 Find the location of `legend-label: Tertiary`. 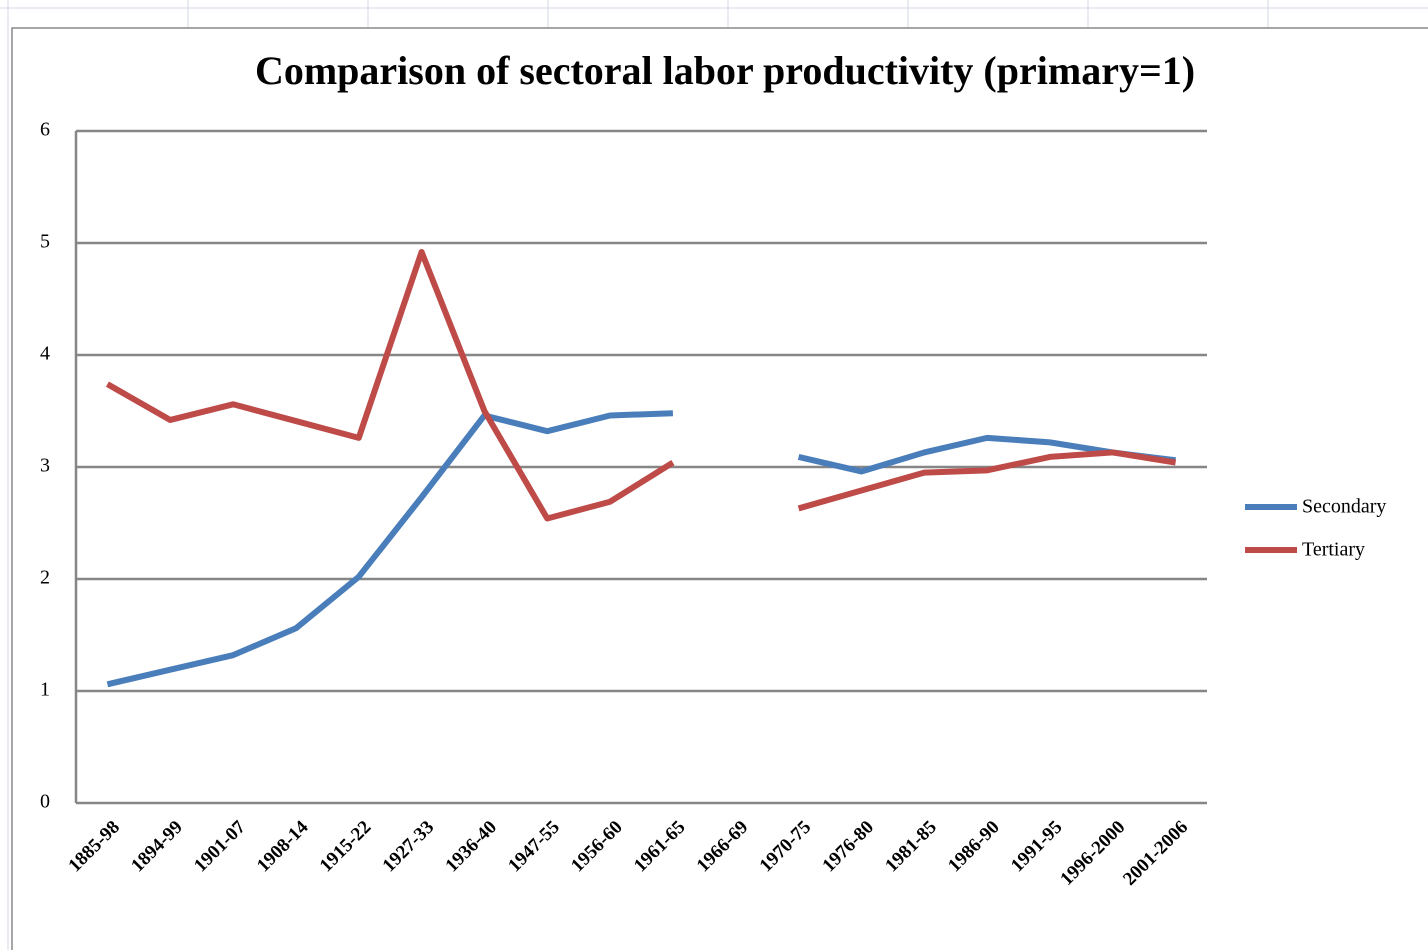

legend-label: Tertiary is located at coordinates (1333, 550).